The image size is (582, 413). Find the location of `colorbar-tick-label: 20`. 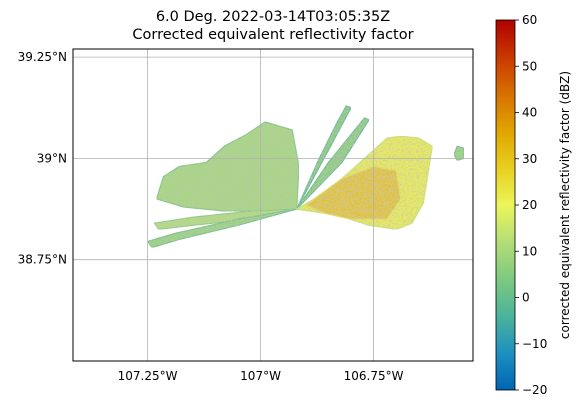

colorbar-tick-label: 20 is located at coordinates (529, 205).